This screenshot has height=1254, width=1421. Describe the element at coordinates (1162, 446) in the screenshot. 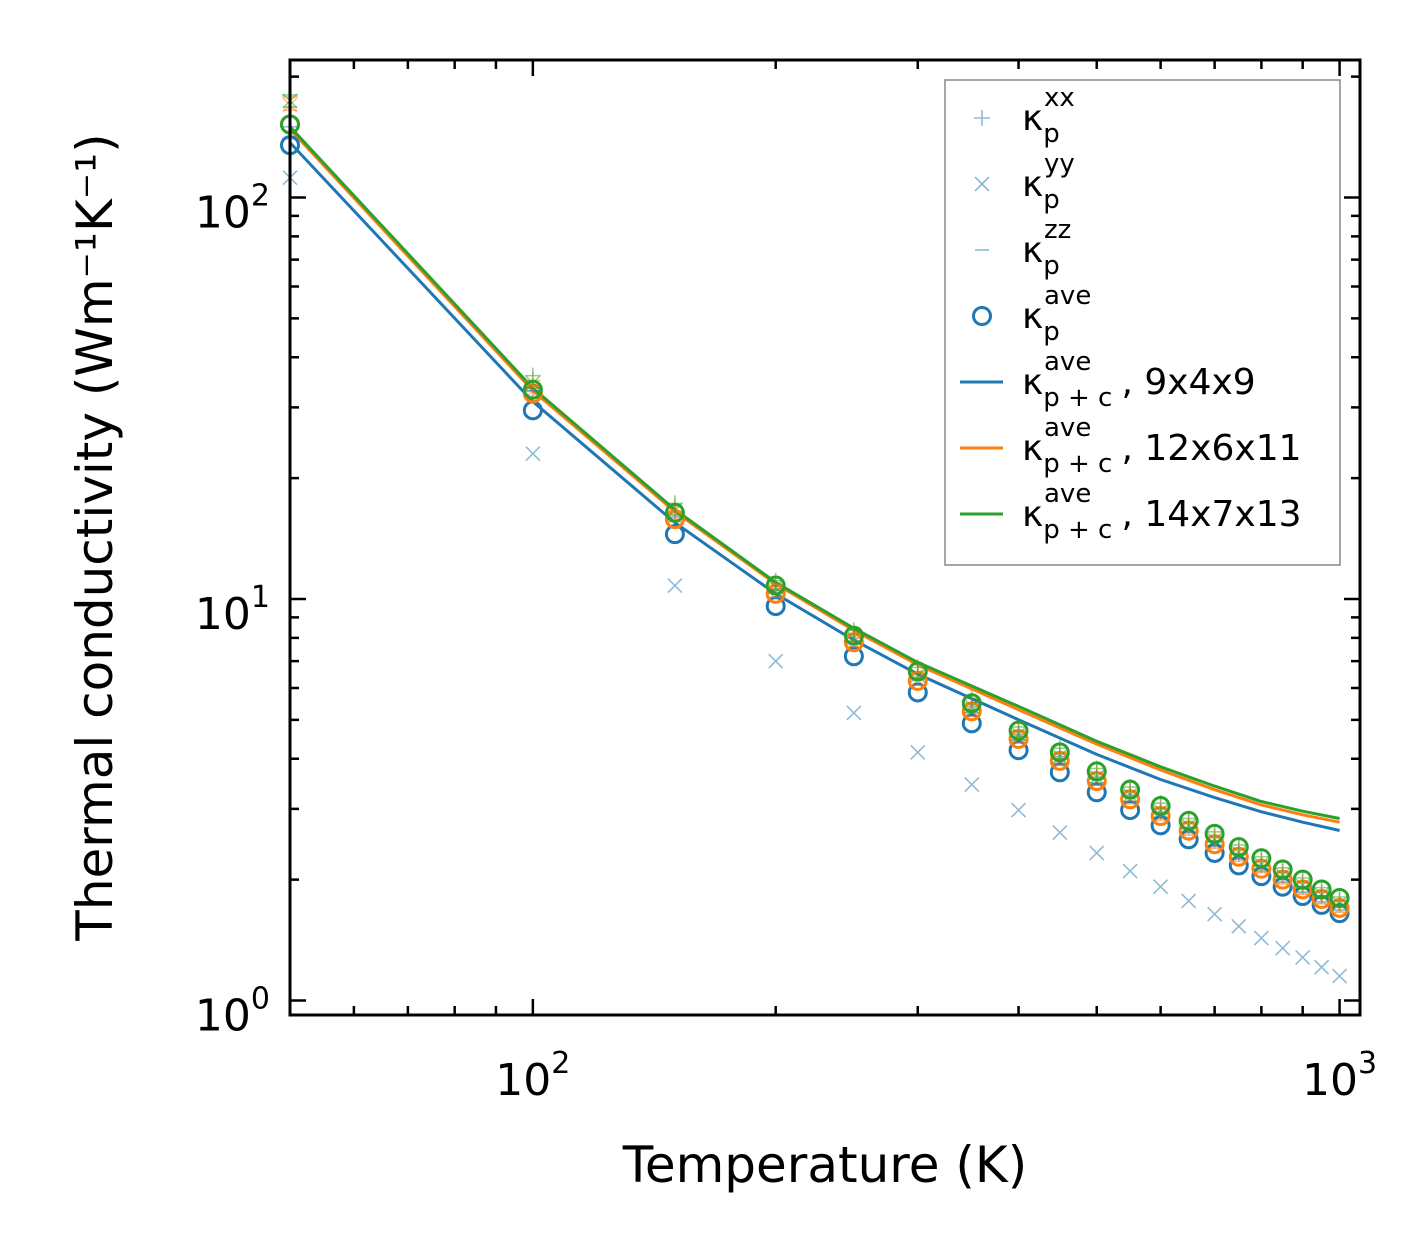

I see `legend-label: κp + cave, 12x6x11` at that location.